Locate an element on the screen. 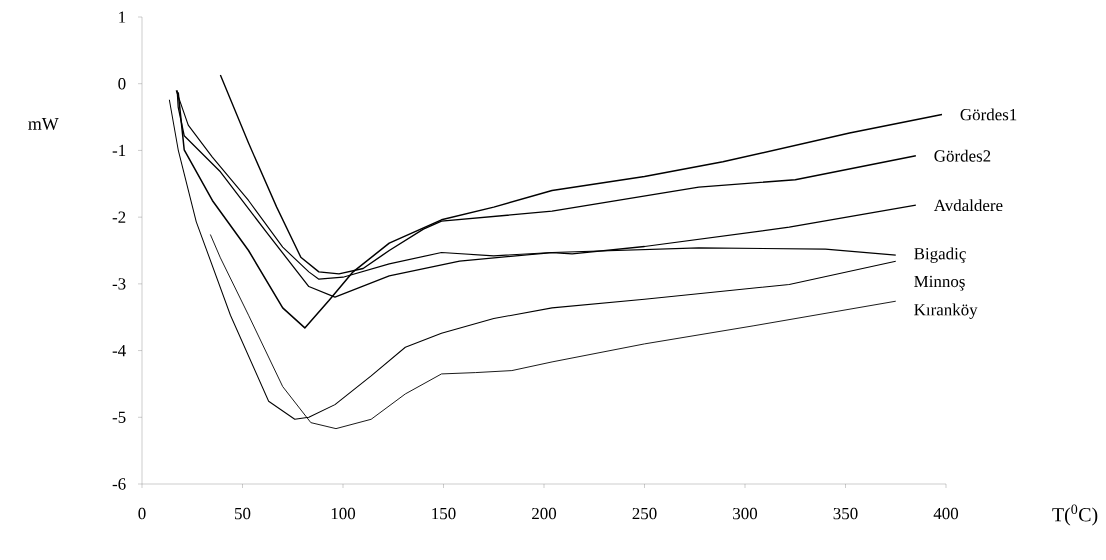 The width and height of the screenshot is (1106, 560). y-tick-label: -2 is located at coordinates (119, 217).